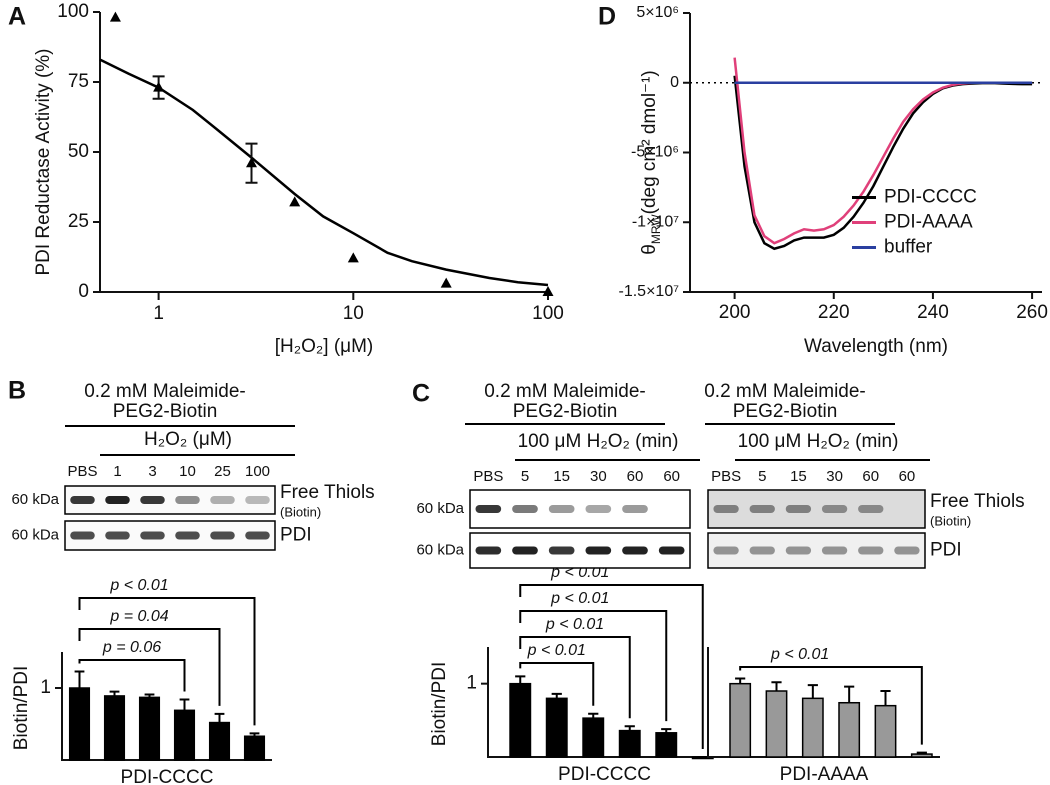 This screenshot has height=785, width=1050. Describe the element at coordinates (117, 471) in the screenshot. I see `lane-label: 1` at that location.